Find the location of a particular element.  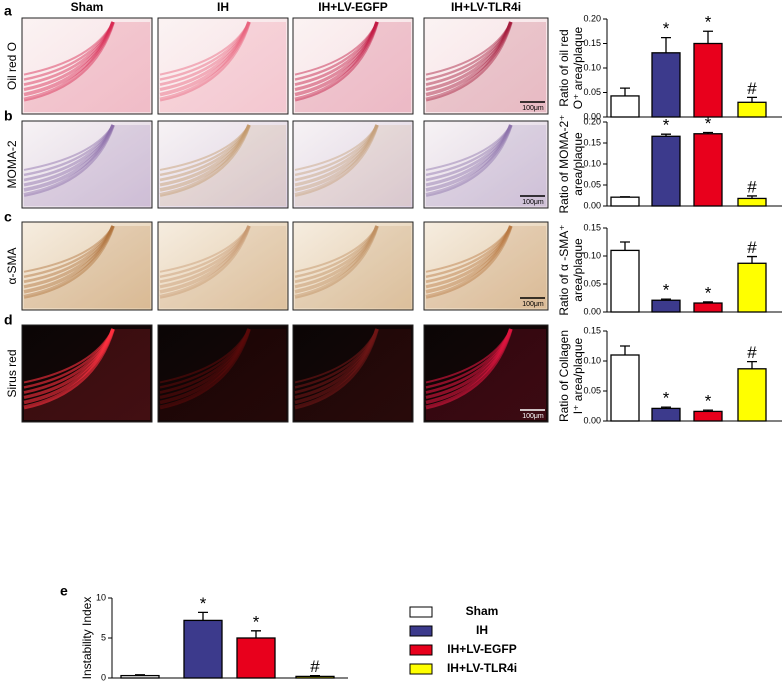

stain-label: Oil red O is located at coordinates (12, 66).